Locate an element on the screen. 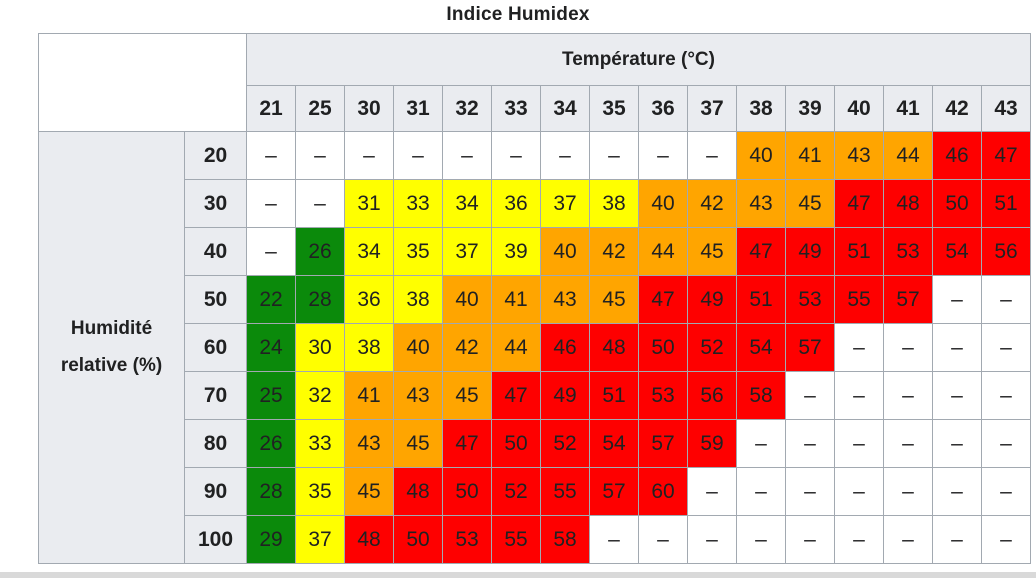 This screenshot has width=1036, height=584. humidex-cell: 52 is located at coordinates (712, 347).